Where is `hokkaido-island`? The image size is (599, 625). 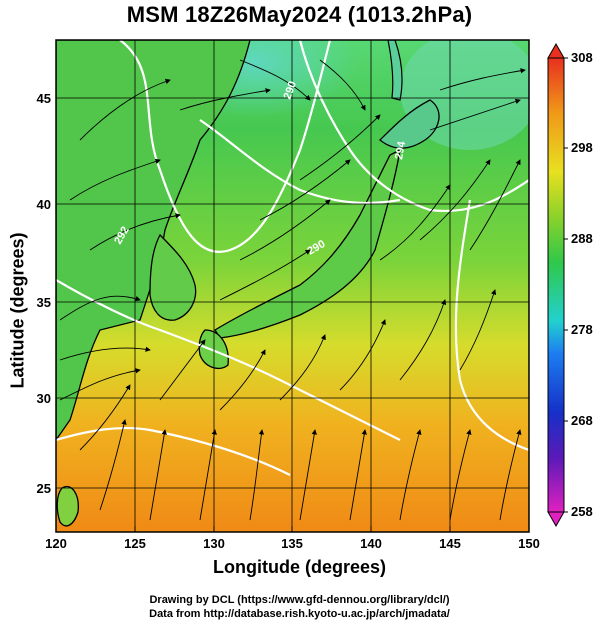
hokkaido-island is located at coordinates (409, 124).